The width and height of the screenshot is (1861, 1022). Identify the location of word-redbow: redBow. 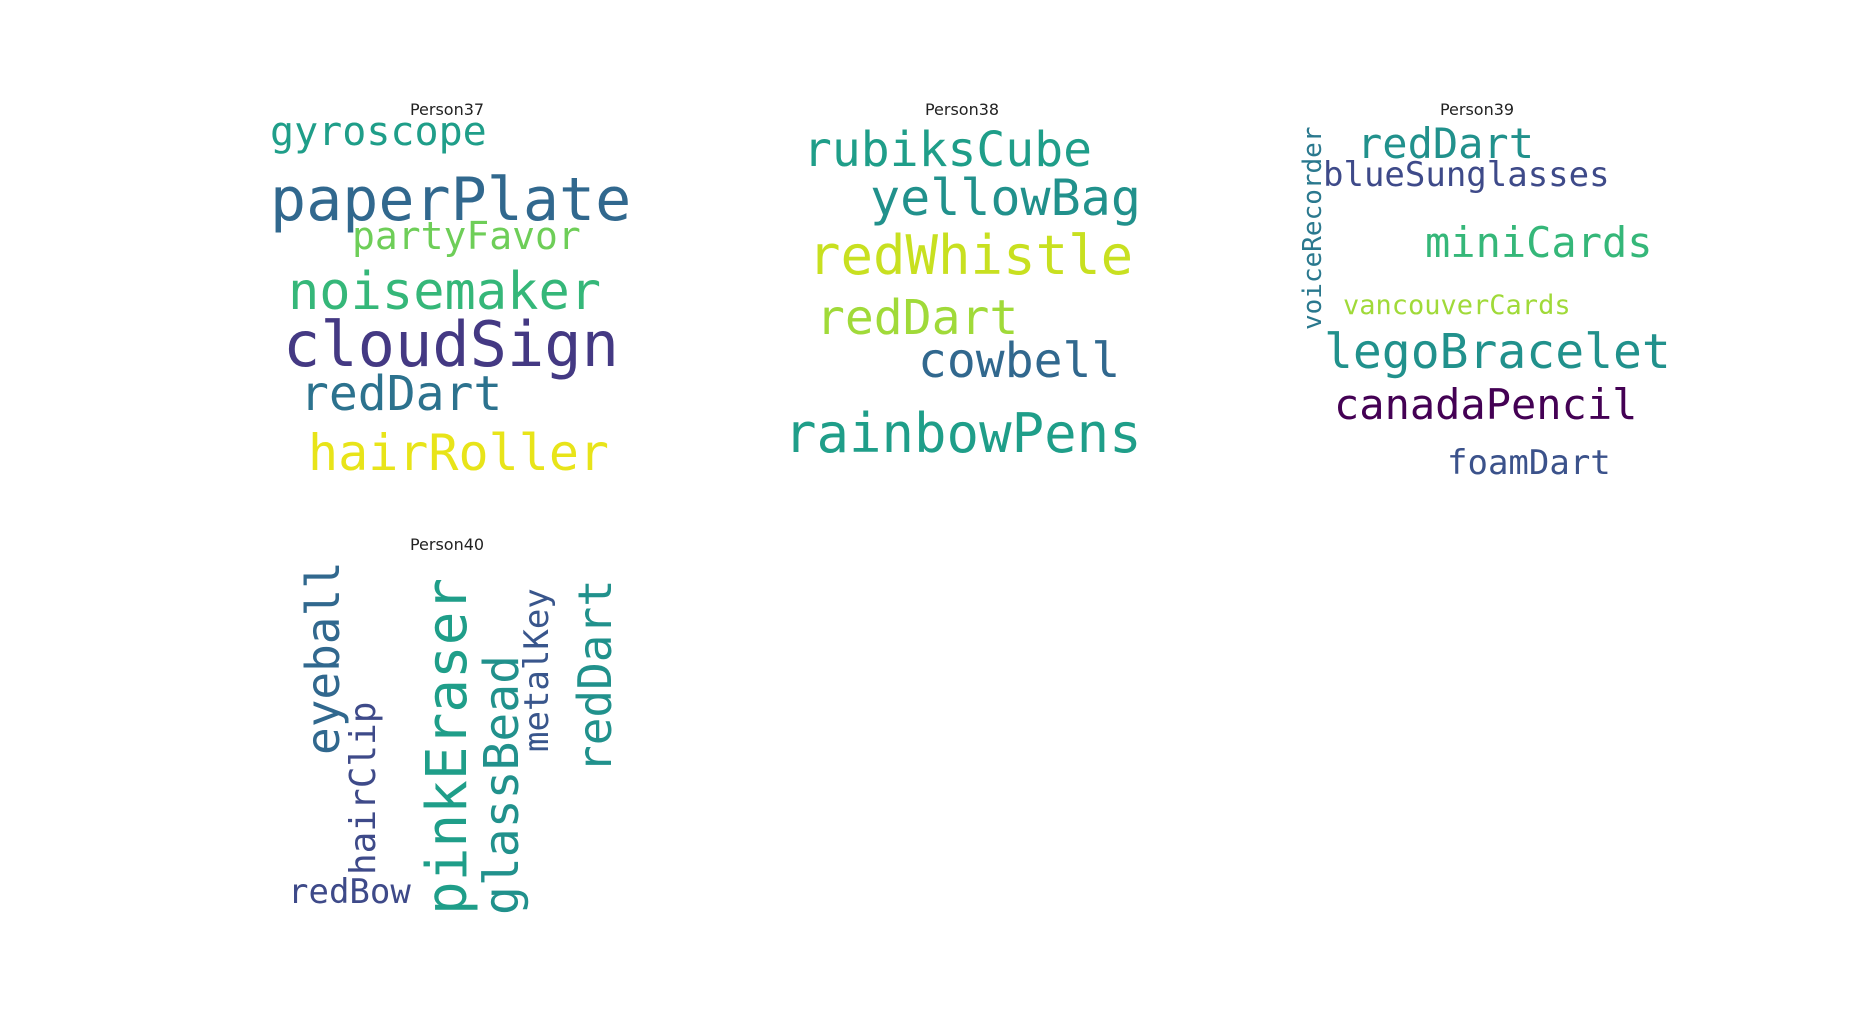
(349, 892).